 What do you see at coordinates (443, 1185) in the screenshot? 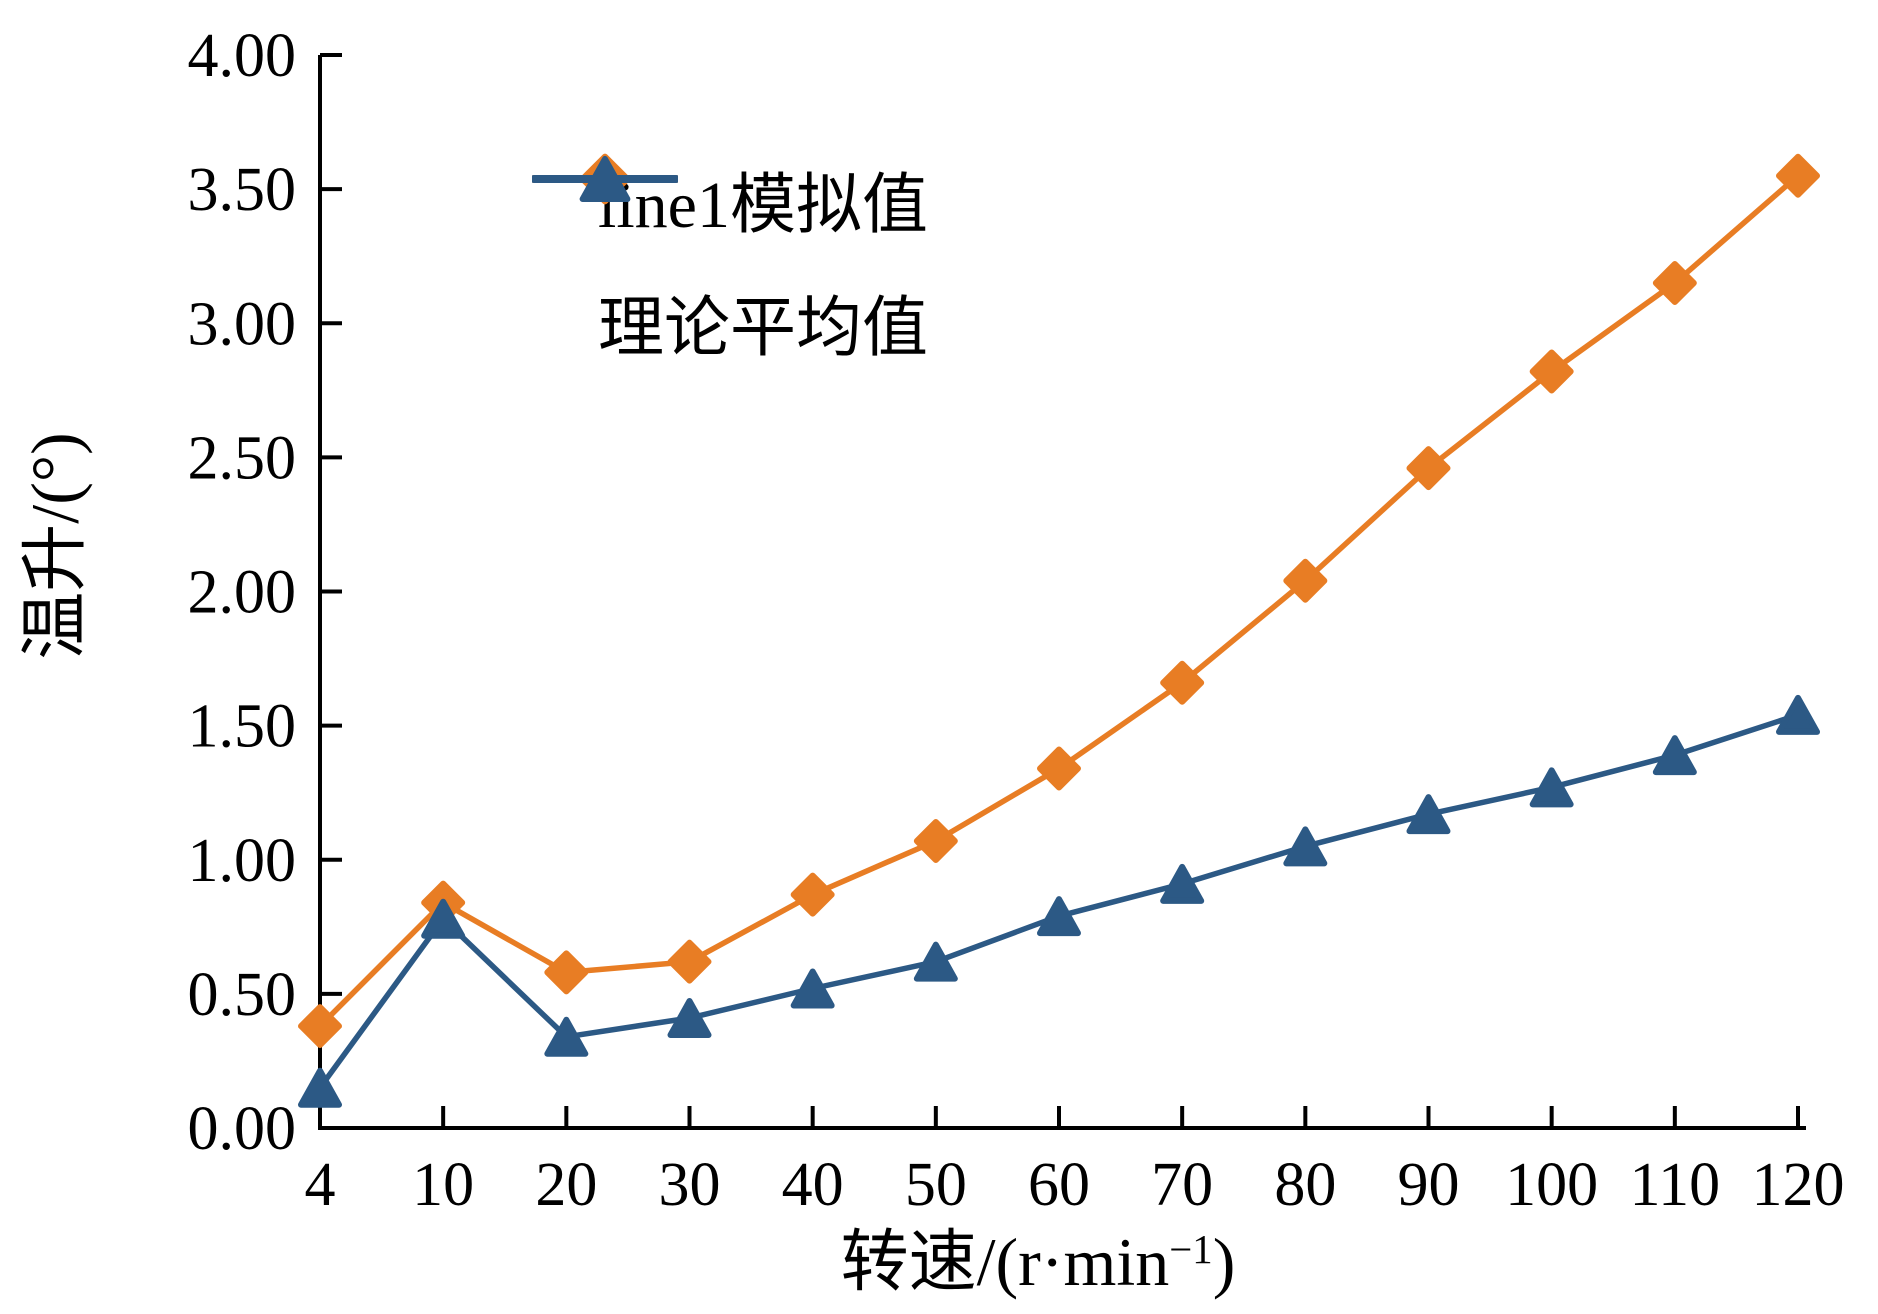
I see `x-tick-label: 10` at bounding box center [443, 1185].